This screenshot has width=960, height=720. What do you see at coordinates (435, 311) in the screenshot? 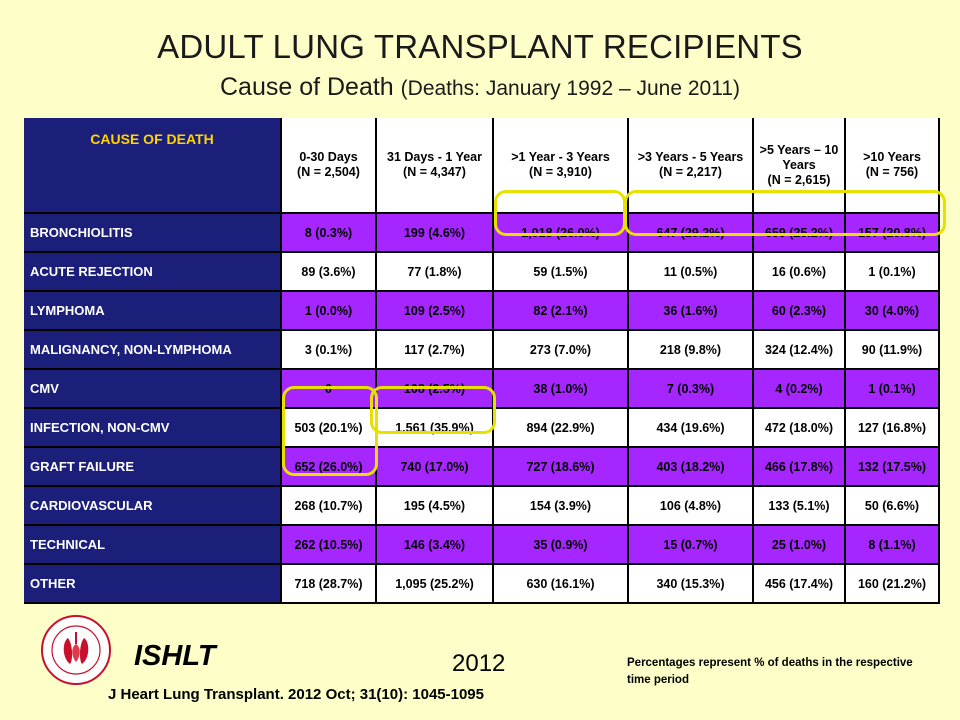
I see `value-cell: 109 (2.5%)` at bounding box center [435, 311].